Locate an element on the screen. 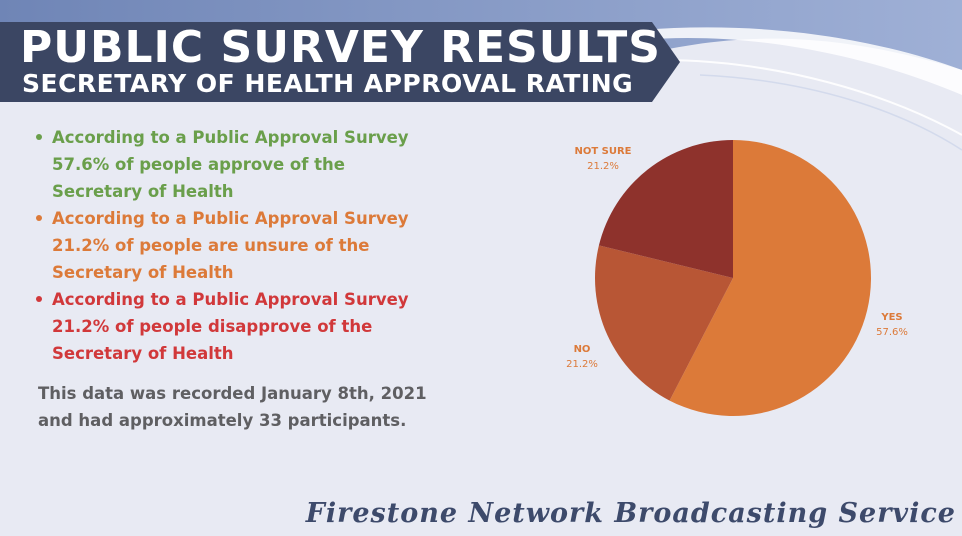 This screenshot has width=962, height=536. page-title: PUBLIC SURVEY RESULTS is located at coordinates (340, 47).